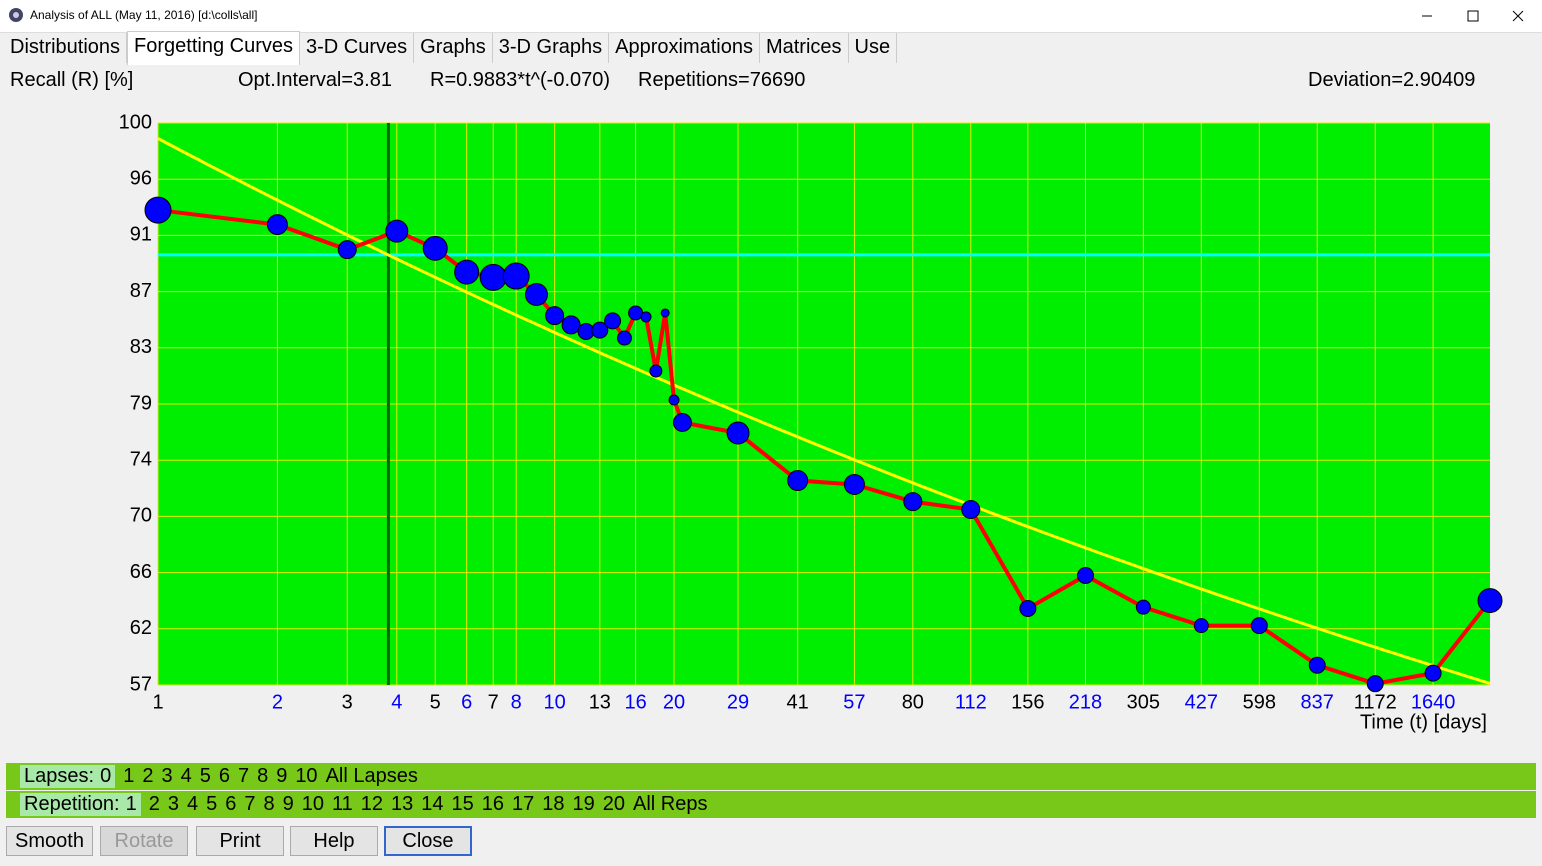 This screenshot has width=1542, height=866. Describe the element at coordinates (553, 804) in the screenshot. I see `bar-item: 18` at that location.